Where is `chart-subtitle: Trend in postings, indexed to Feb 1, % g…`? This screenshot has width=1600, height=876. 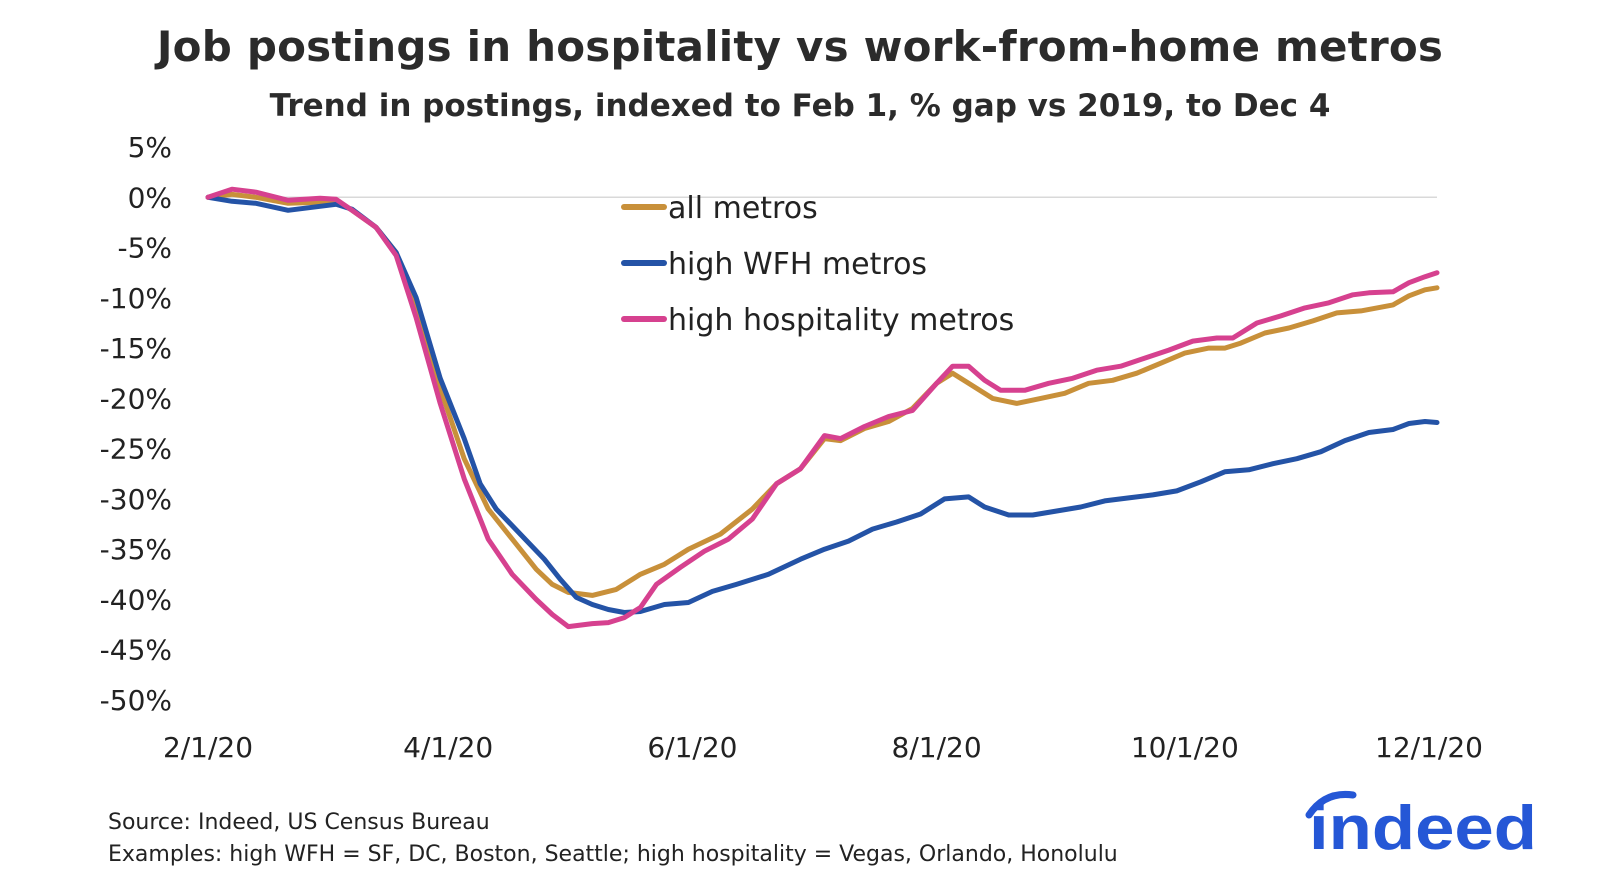 chart-subtitle: Trend in postings, indexed to Feb 1, % g… is located at coordinates (800, 106).